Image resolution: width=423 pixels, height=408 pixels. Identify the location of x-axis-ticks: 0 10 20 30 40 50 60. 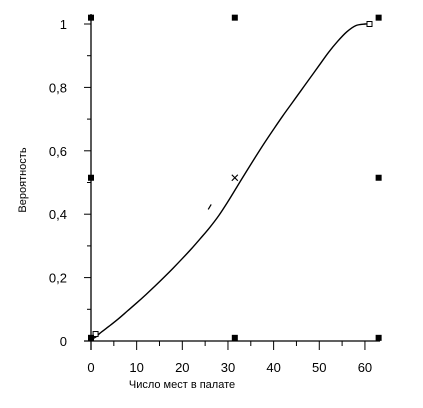
(229, 358).